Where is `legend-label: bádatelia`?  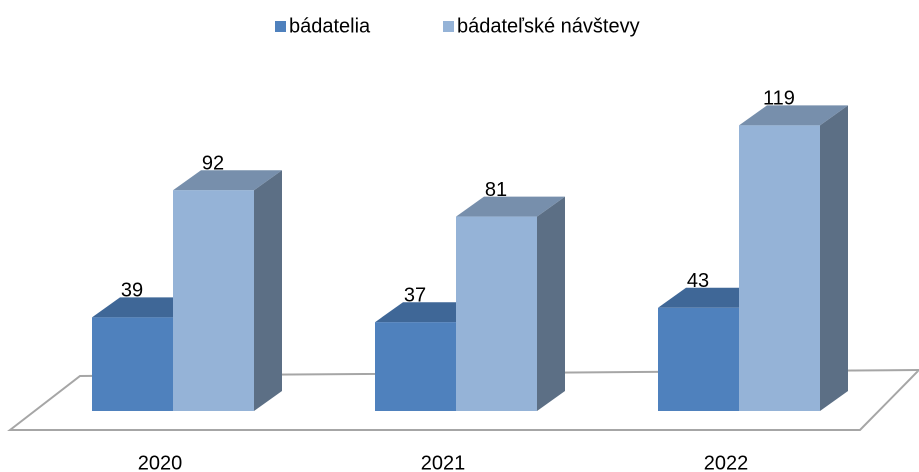 legend-label: bádatelia is located at coordinates (330, 26).